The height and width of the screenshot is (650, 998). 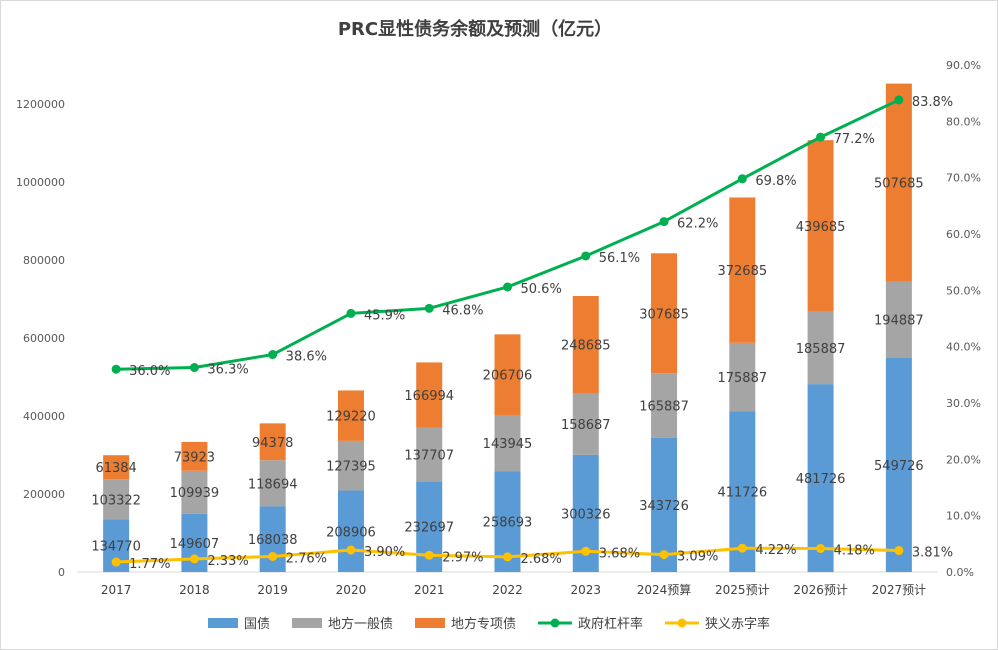 What do you see at coordinates (227, 370) in the screenshot?
I see `line-point-label: 36.3%` at bounding box center [227, 370].